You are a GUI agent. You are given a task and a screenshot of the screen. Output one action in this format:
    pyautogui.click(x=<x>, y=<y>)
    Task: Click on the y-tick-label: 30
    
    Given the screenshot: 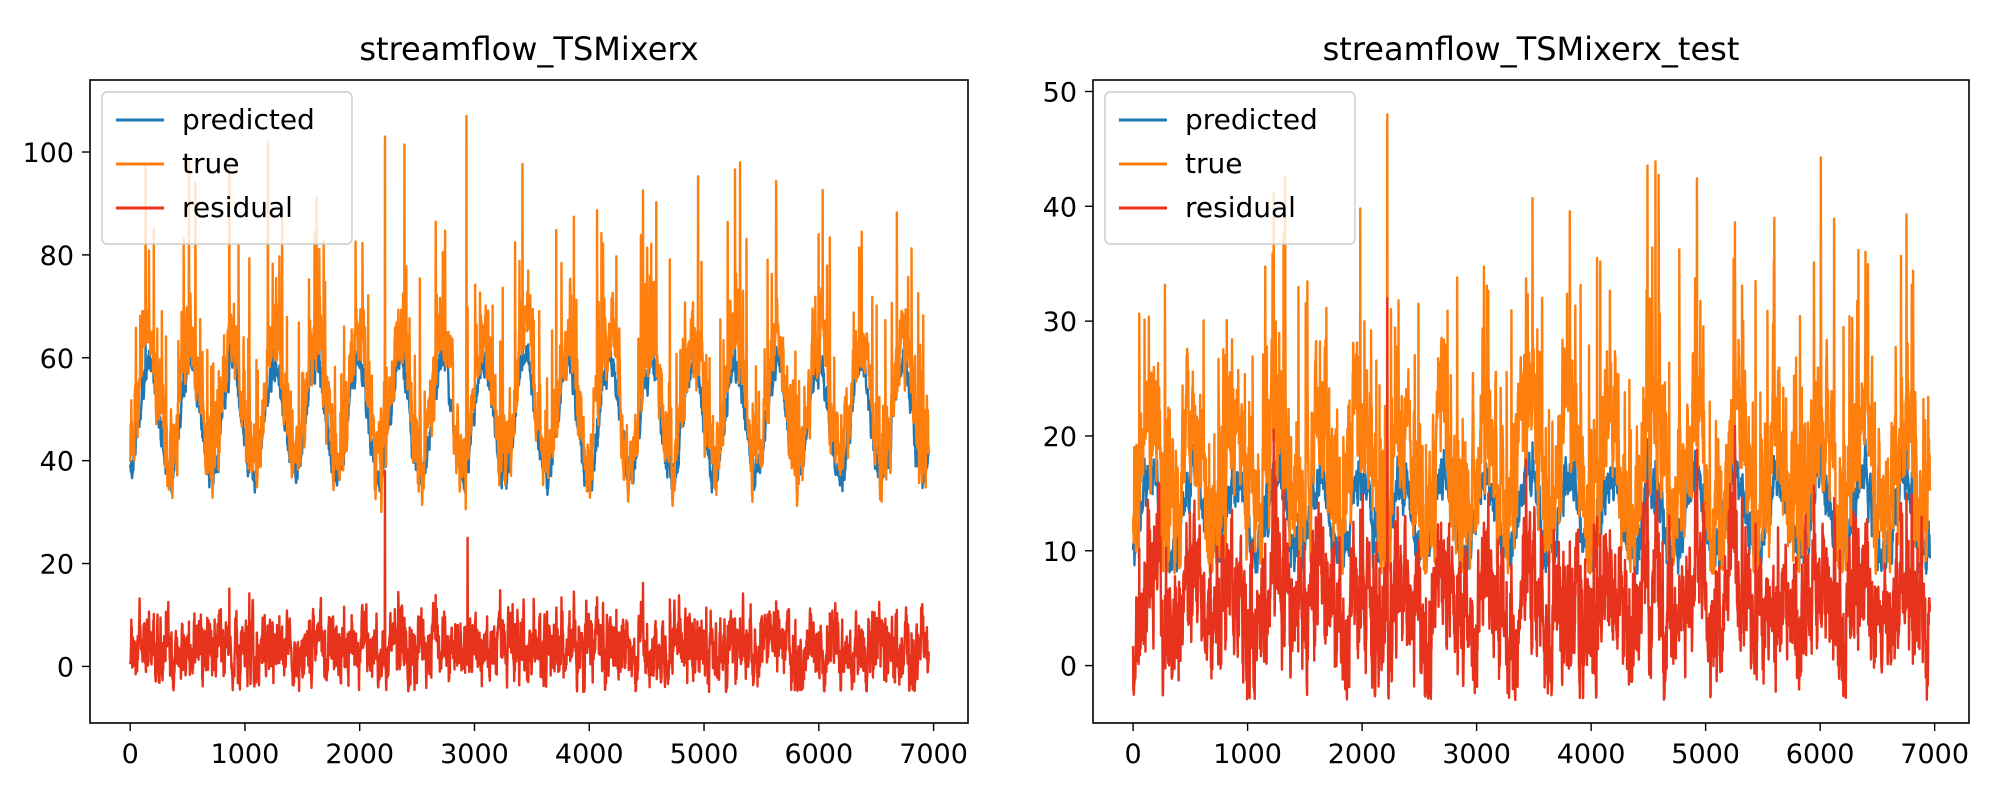 What is the action you would take?
    pyautogui.click(x=1060, y=322)
    